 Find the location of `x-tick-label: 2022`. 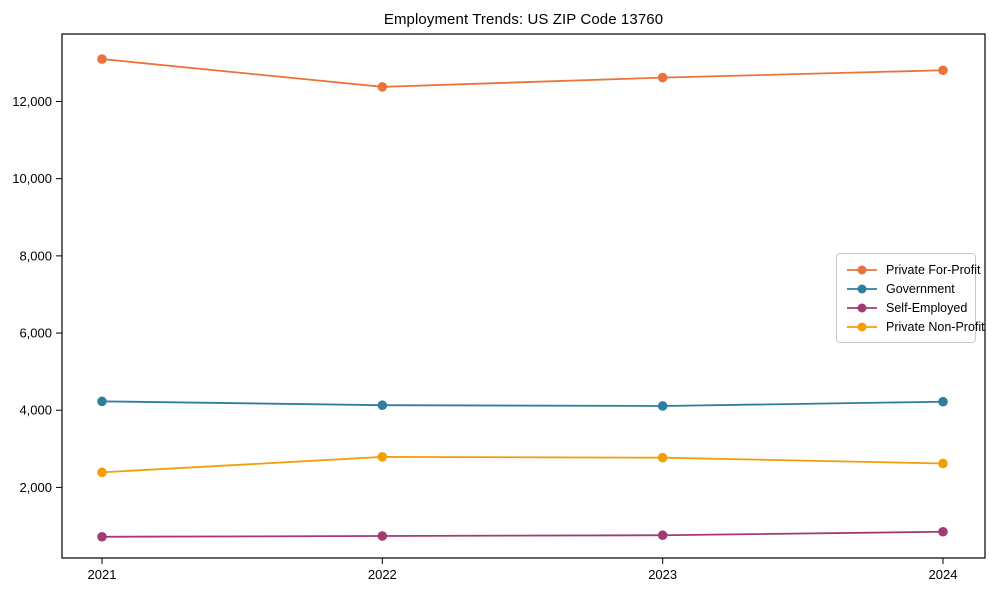

x-tick-label: 2022 is located at coordinates (382, 574).